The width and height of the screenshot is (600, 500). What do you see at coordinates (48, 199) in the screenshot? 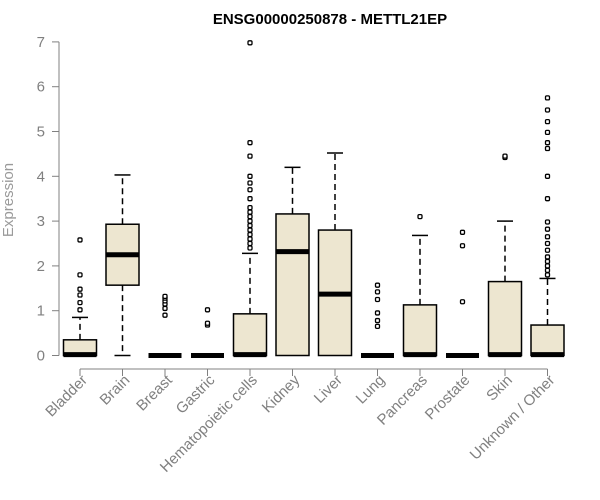
I see `y-axis: 0 1 2 3 4 5 6 7` at bounding box center [48, 199].